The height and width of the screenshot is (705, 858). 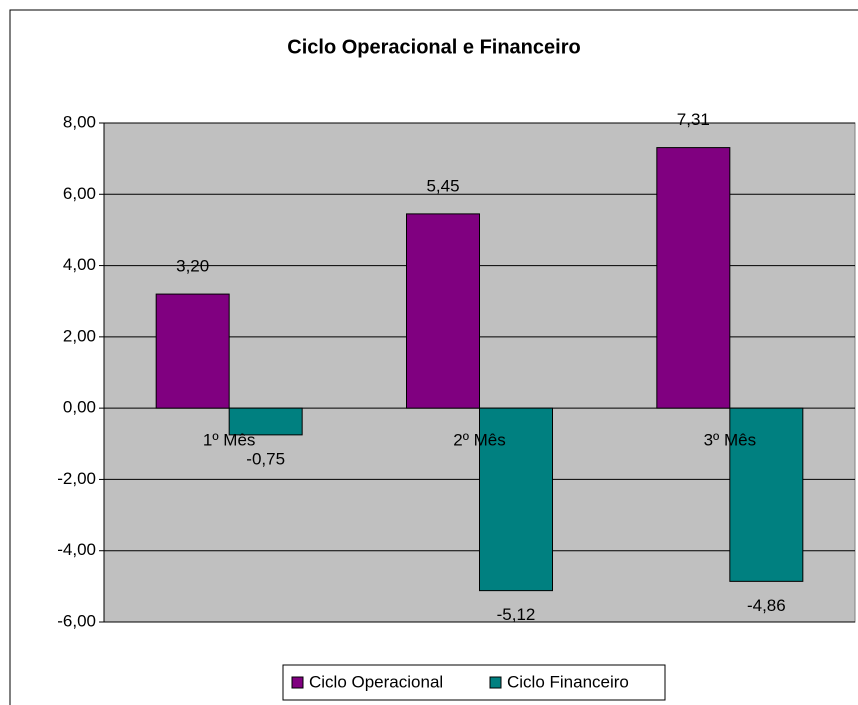 I want to click on data-label: 5,45, so click(x=442, y=185).